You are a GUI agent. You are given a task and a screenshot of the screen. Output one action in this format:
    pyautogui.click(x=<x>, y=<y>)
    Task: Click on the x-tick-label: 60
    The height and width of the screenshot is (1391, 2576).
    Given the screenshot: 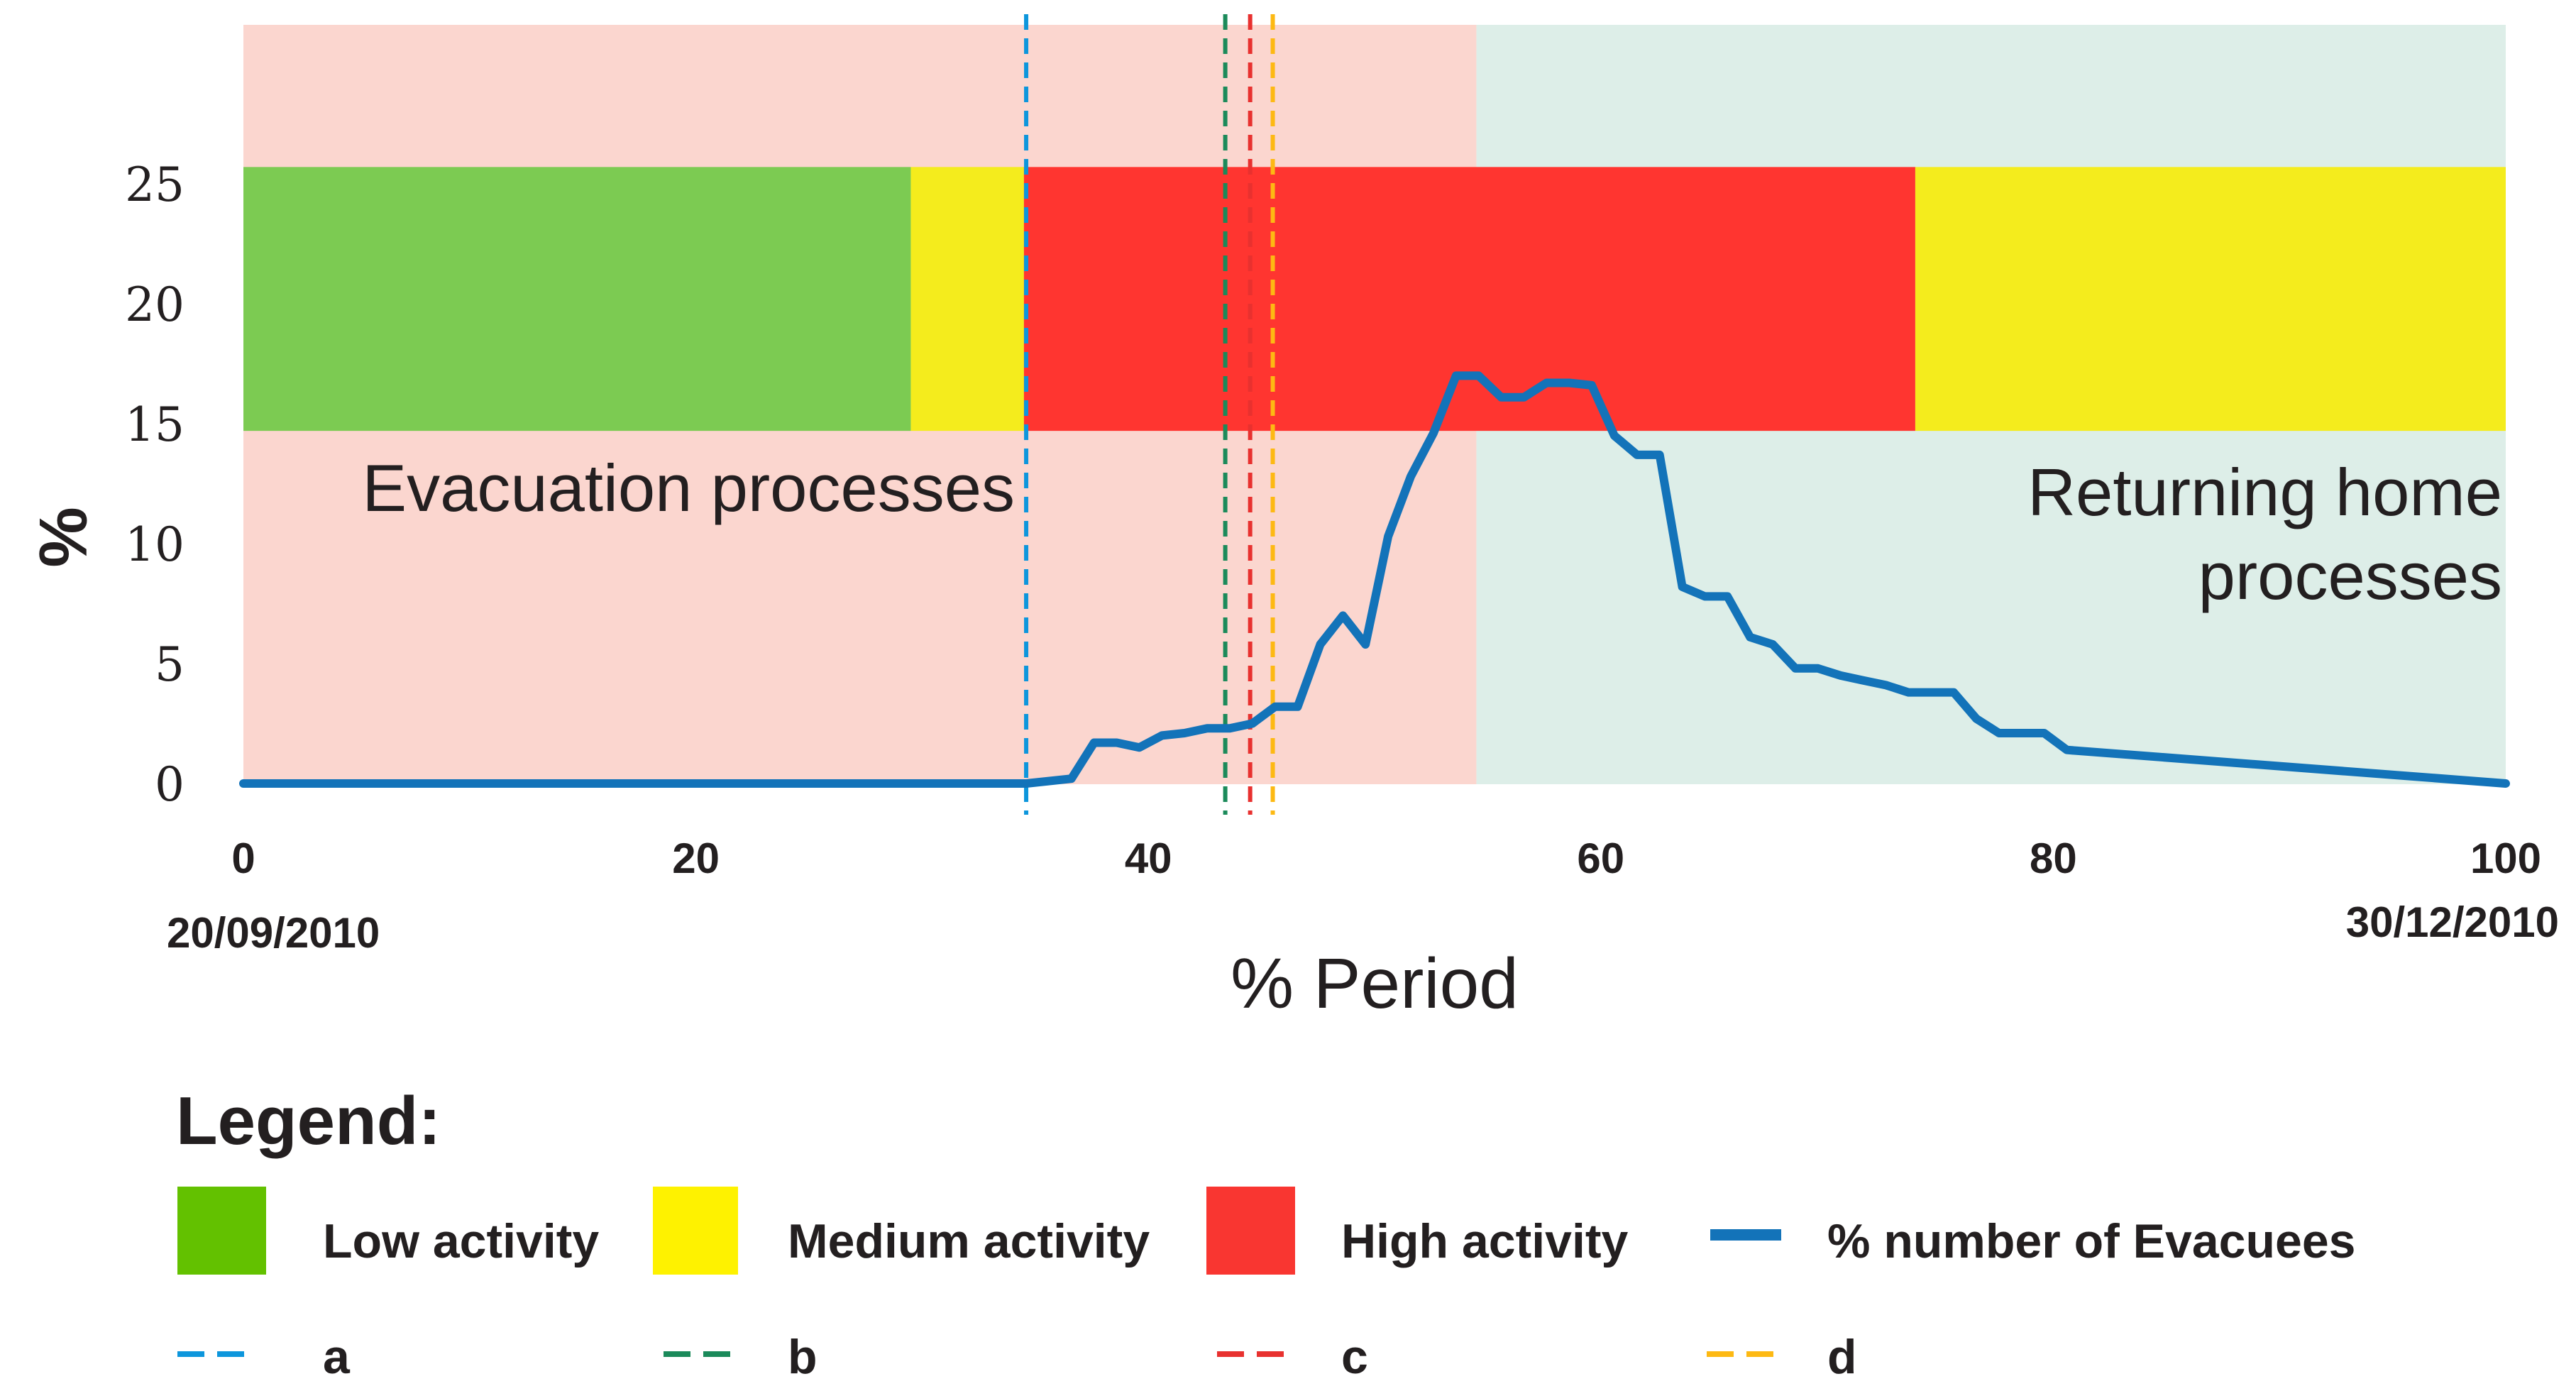 What is the action you would take?
    pyautogui.click(x=1600, y=858)
    